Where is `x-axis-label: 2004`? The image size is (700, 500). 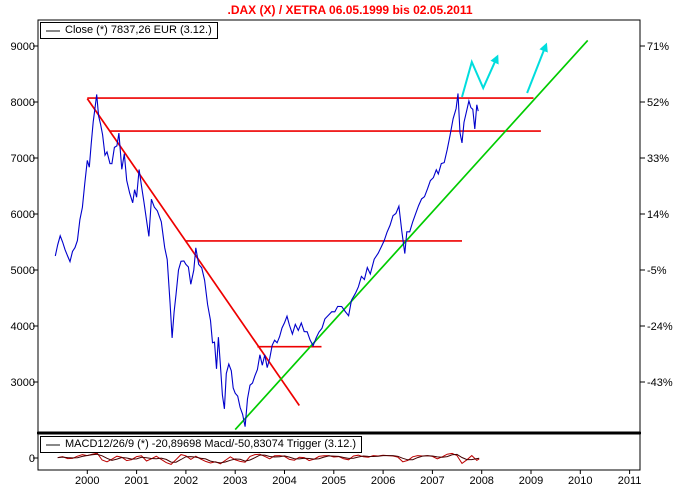
x-axis-label: 2004 is located at coordinates (284, 481).